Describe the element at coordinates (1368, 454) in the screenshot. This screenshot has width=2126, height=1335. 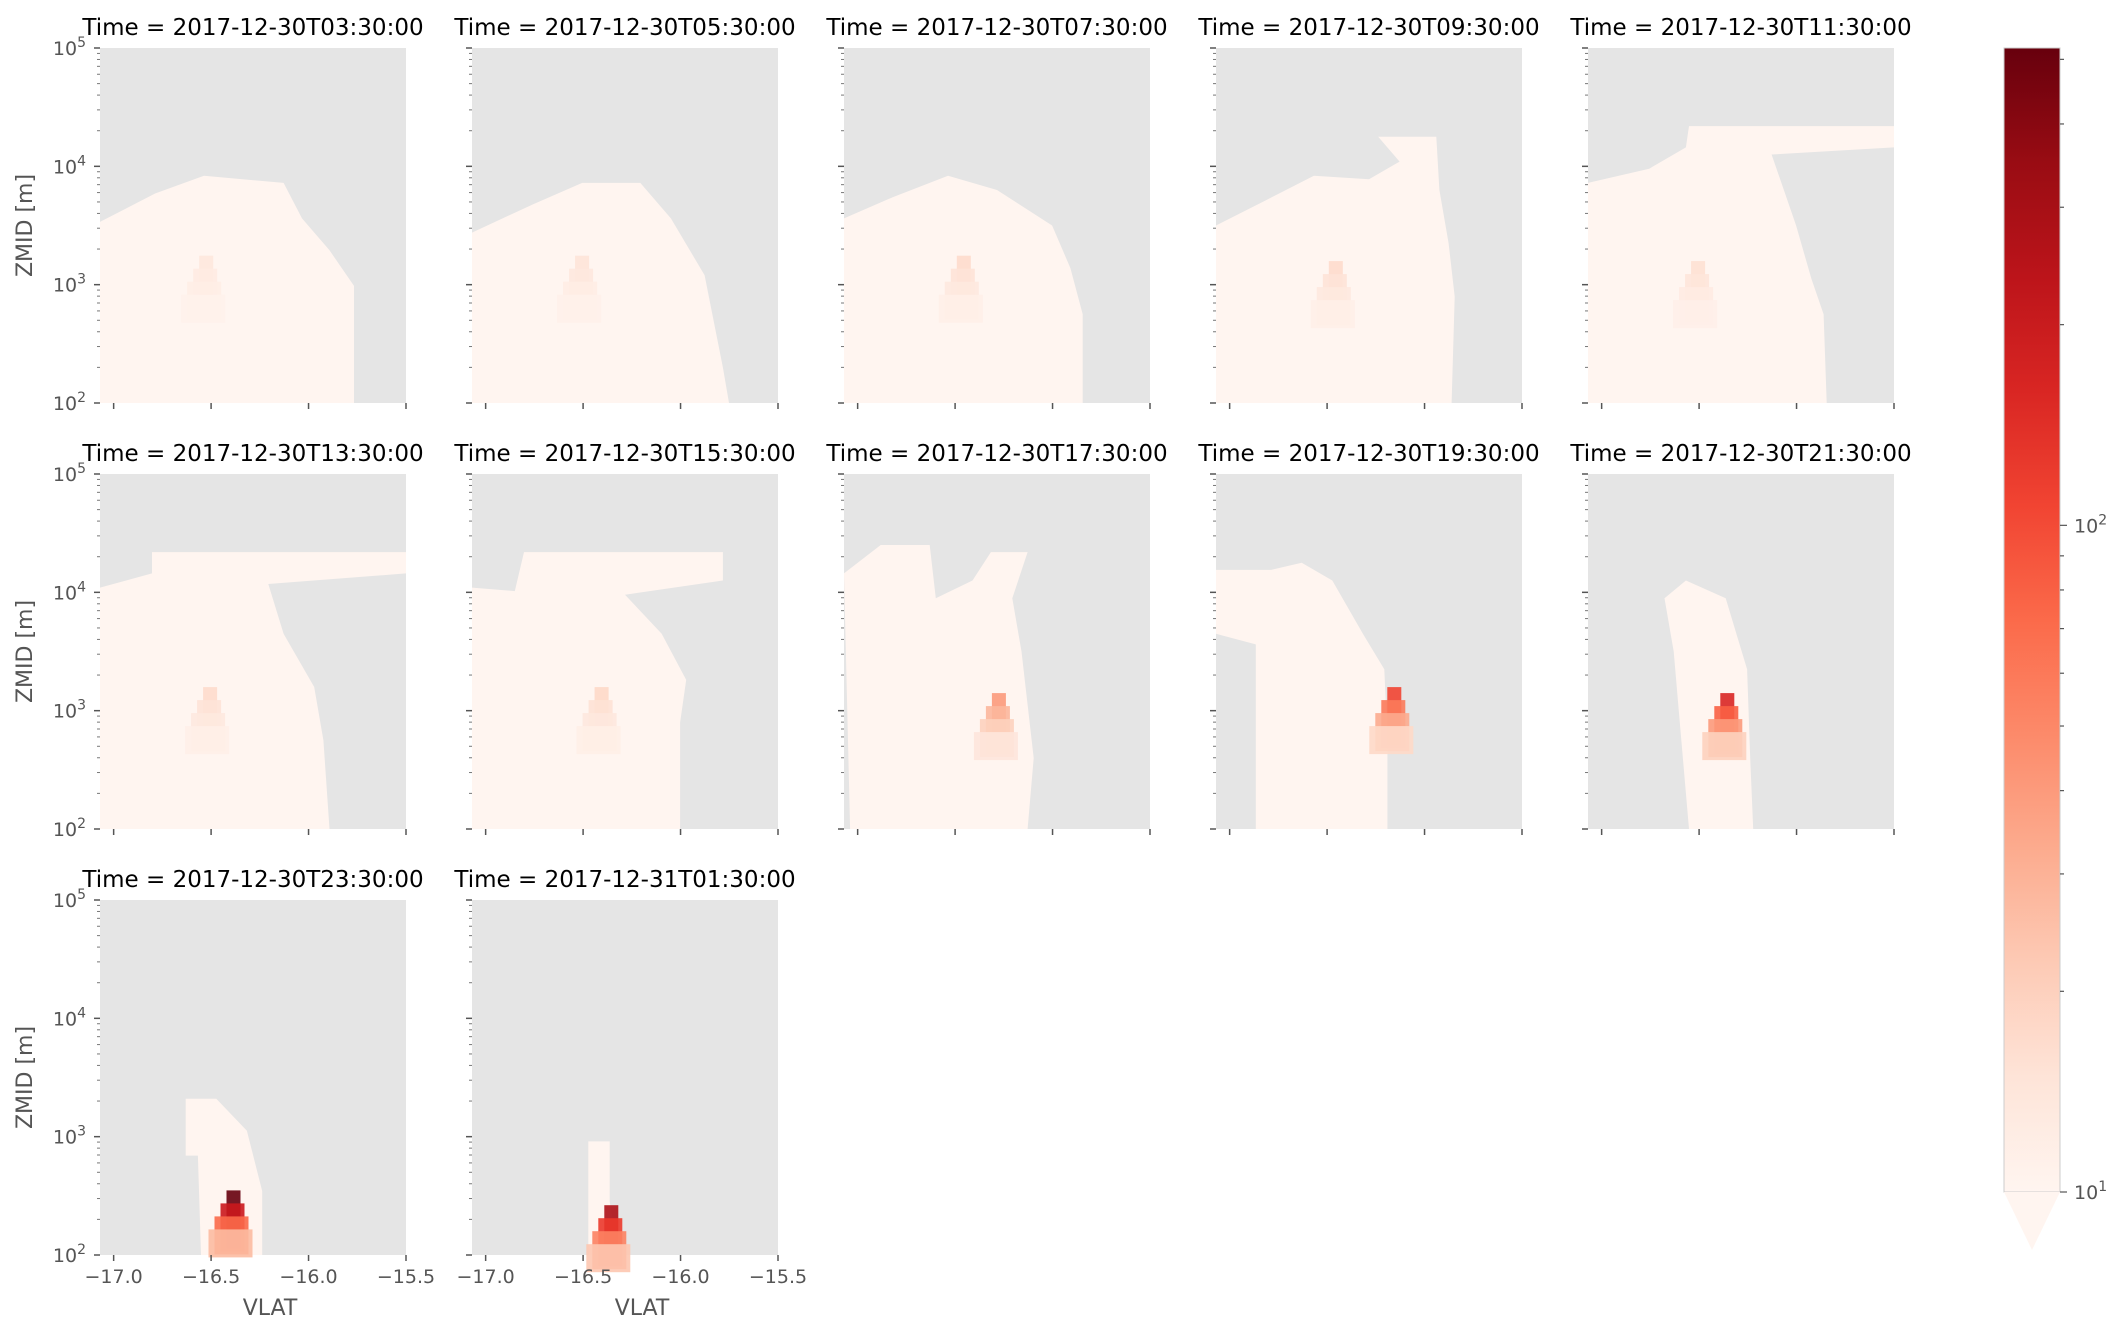
I see `panel-title: Time = 2017-12-30T19:30:00` at that location.